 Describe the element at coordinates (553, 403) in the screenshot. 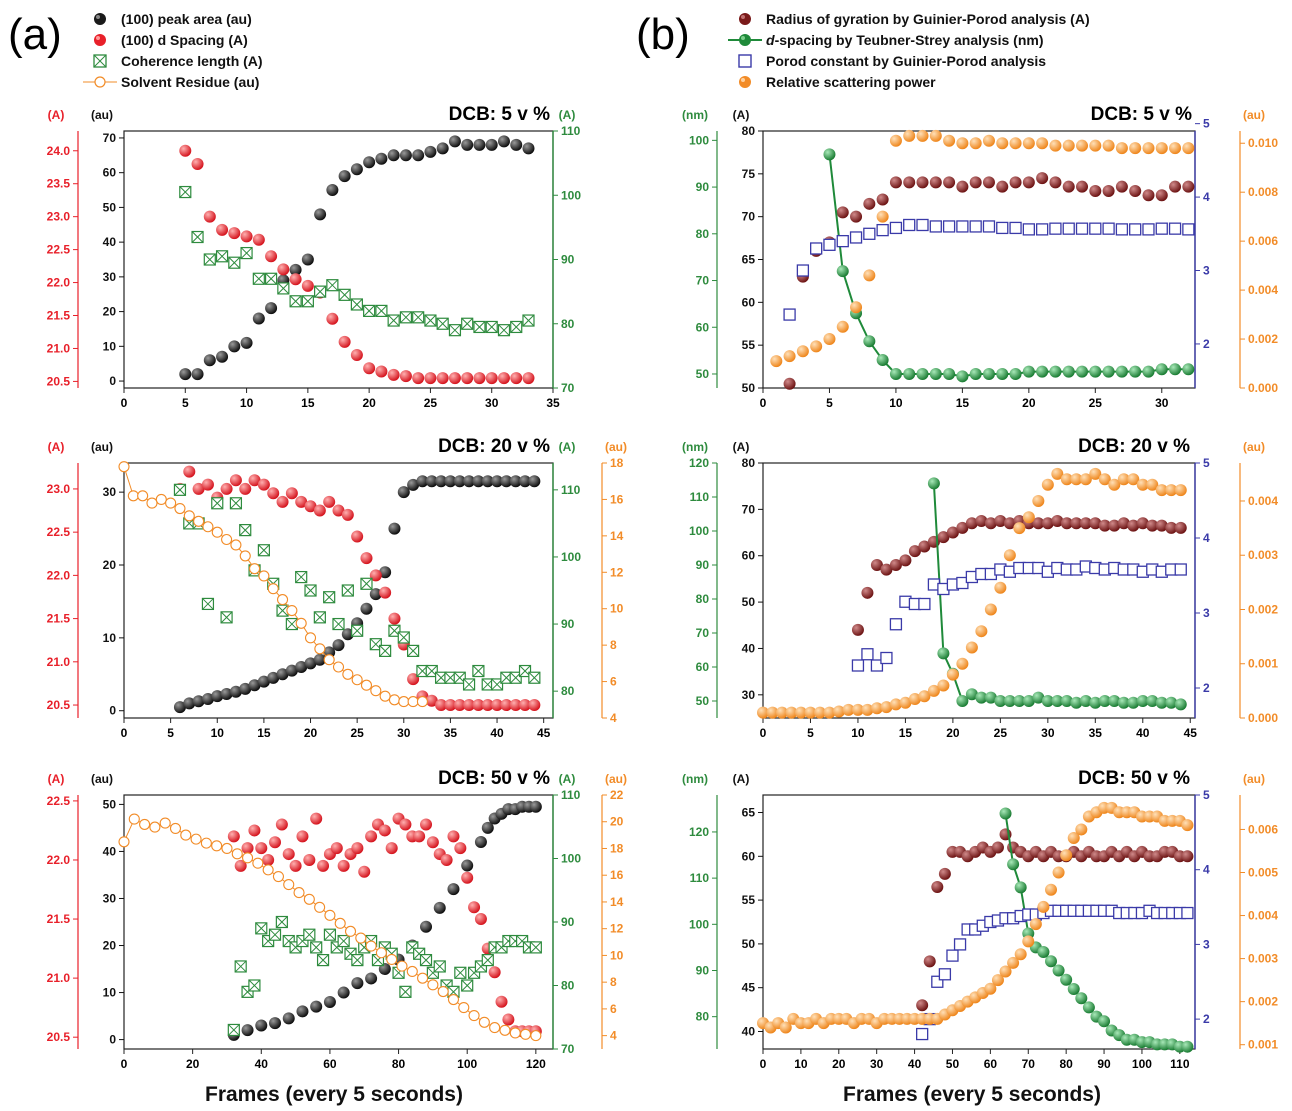

I see `x-tick-label: 35` at that location.